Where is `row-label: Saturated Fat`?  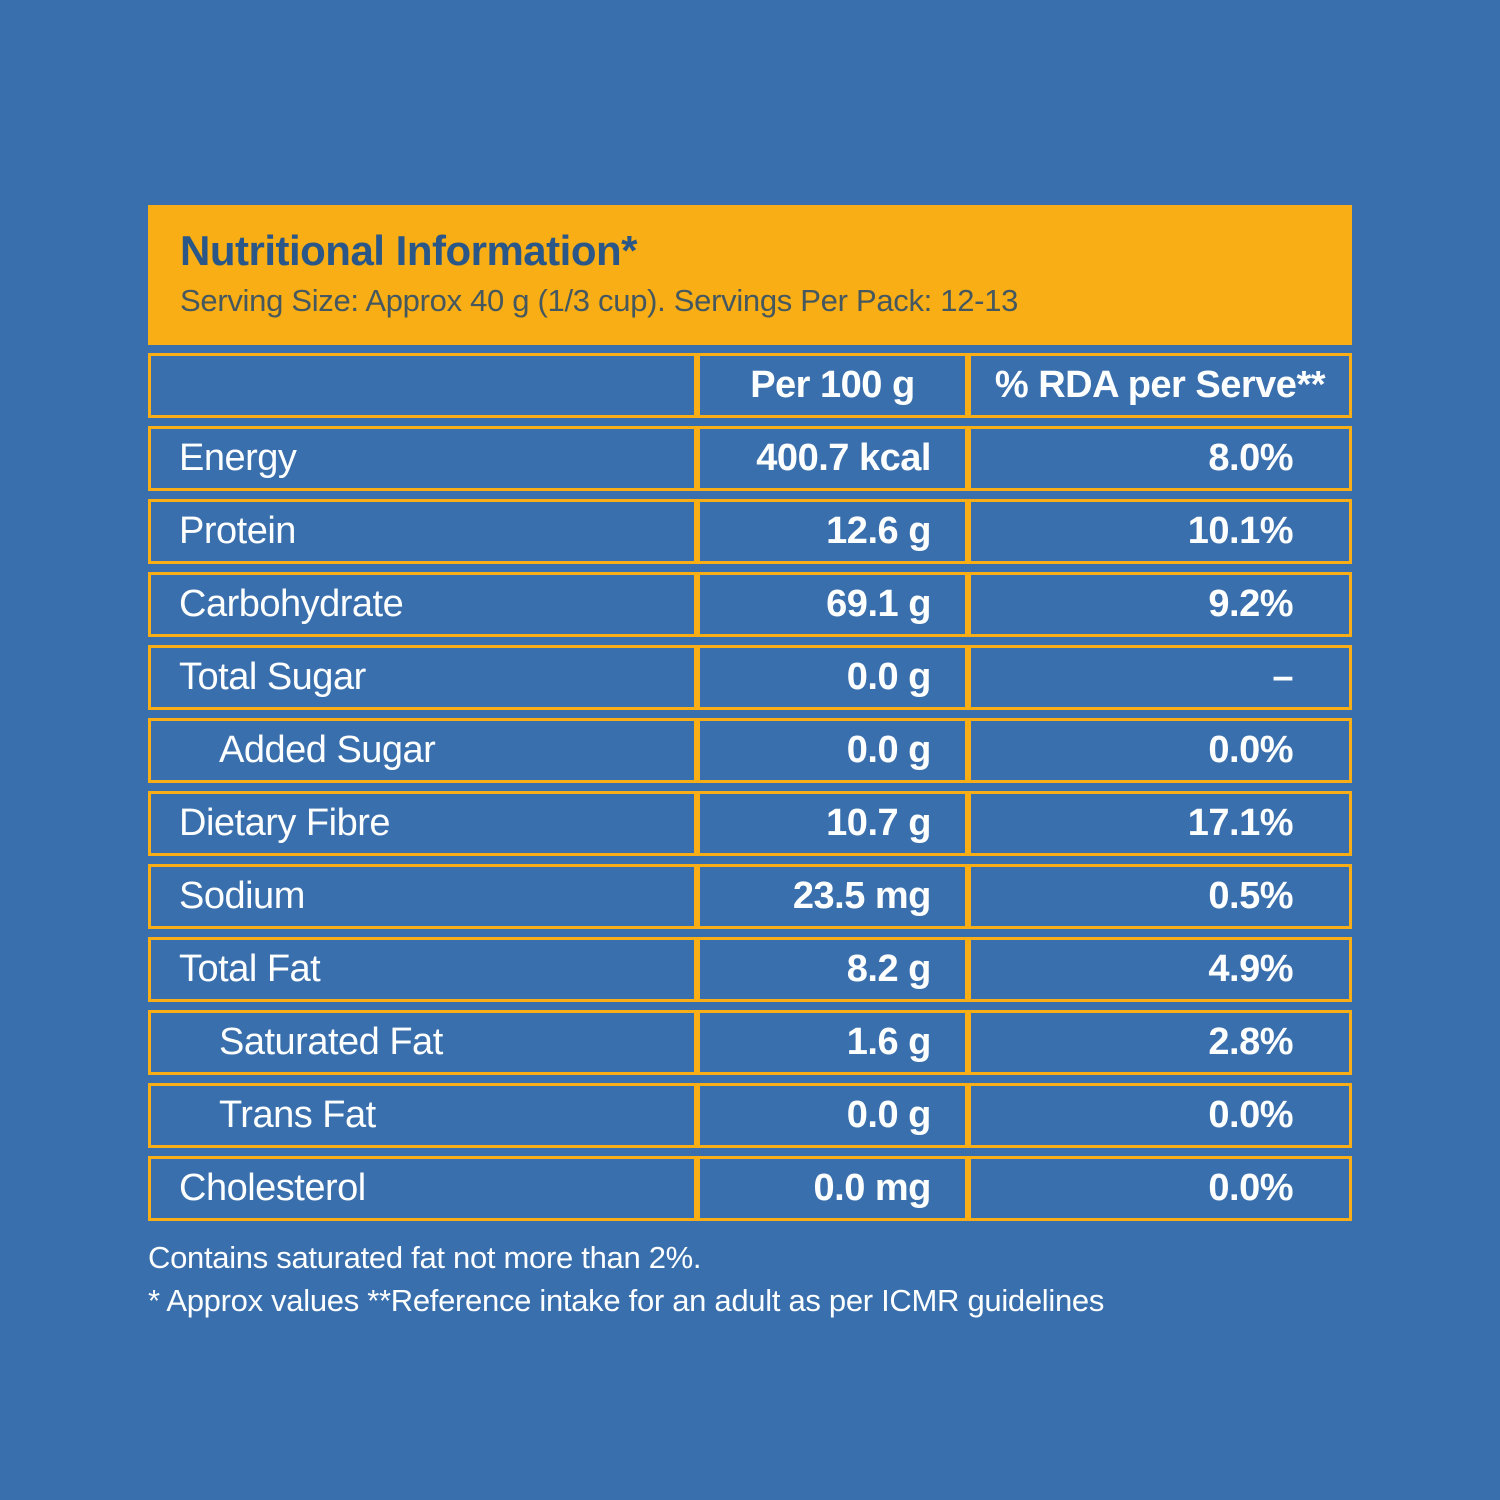 row-label: Saturated Fat is located at coordinates (423, 1042).